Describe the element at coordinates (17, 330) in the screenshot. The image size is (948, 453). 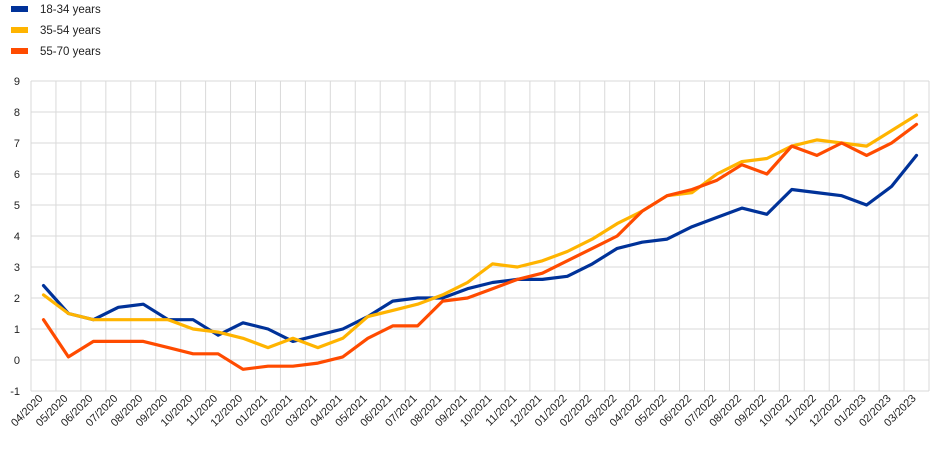
I see `y-tick-label: 1` at that location.